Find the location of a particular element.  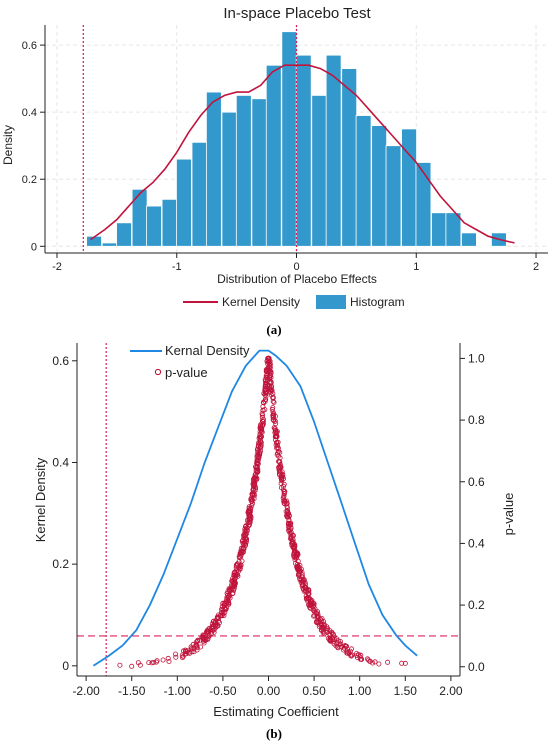

panel-a-title: In-space Placebo Test is located at coordinates (297, 13).